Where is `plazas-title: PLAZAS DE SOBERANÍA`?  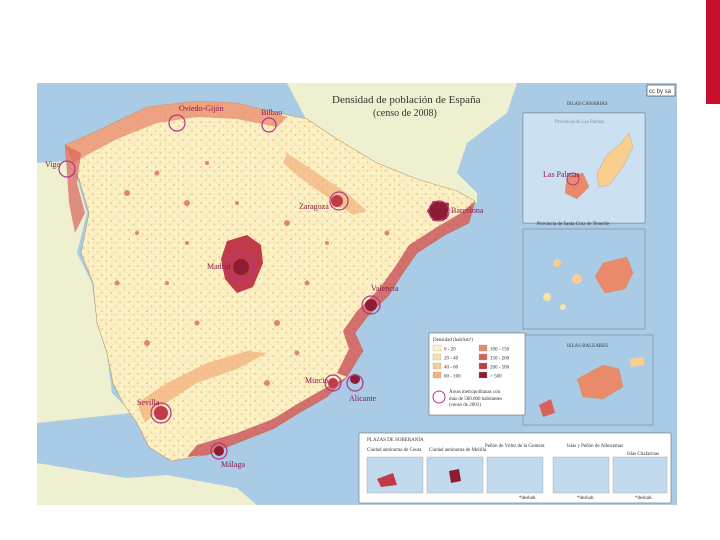
plazas-title: PLAZAS DE SOBERANÍA is located at coordinates (395, 440).